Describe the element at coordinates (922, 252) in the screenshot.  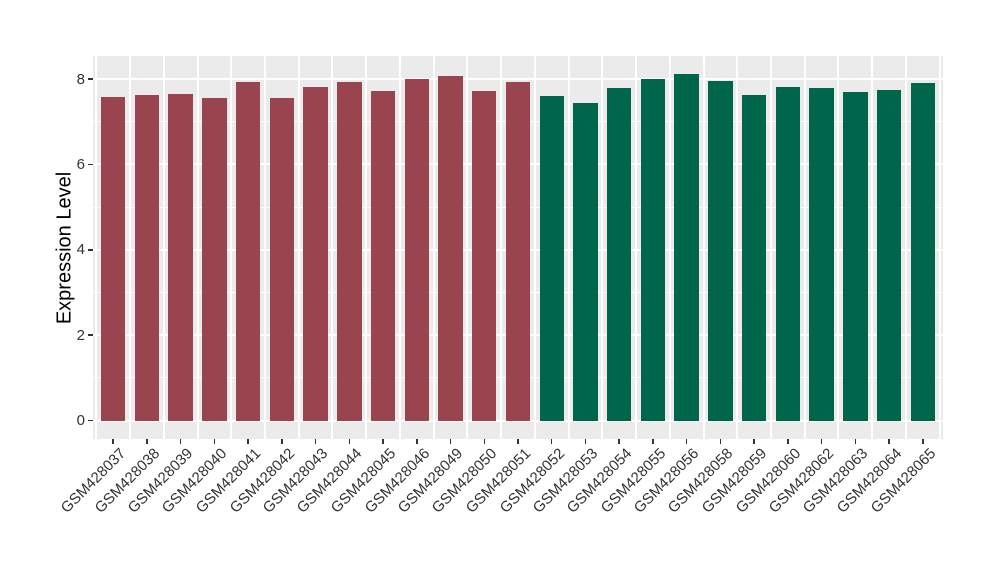
I see `bar-GSM428065` at that location.